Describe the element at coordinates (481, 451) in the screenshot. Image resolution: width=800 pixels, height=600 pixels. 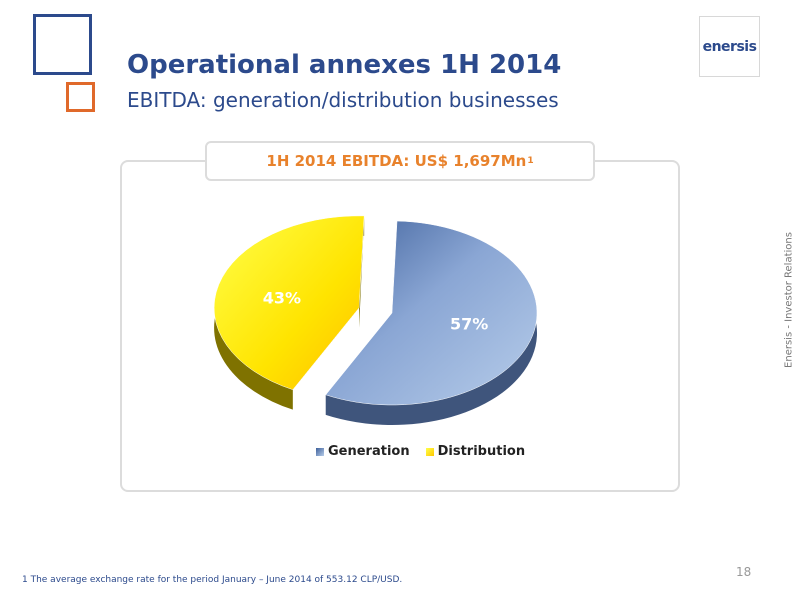
I see `legend-label-distribution: Distribution` at that location.